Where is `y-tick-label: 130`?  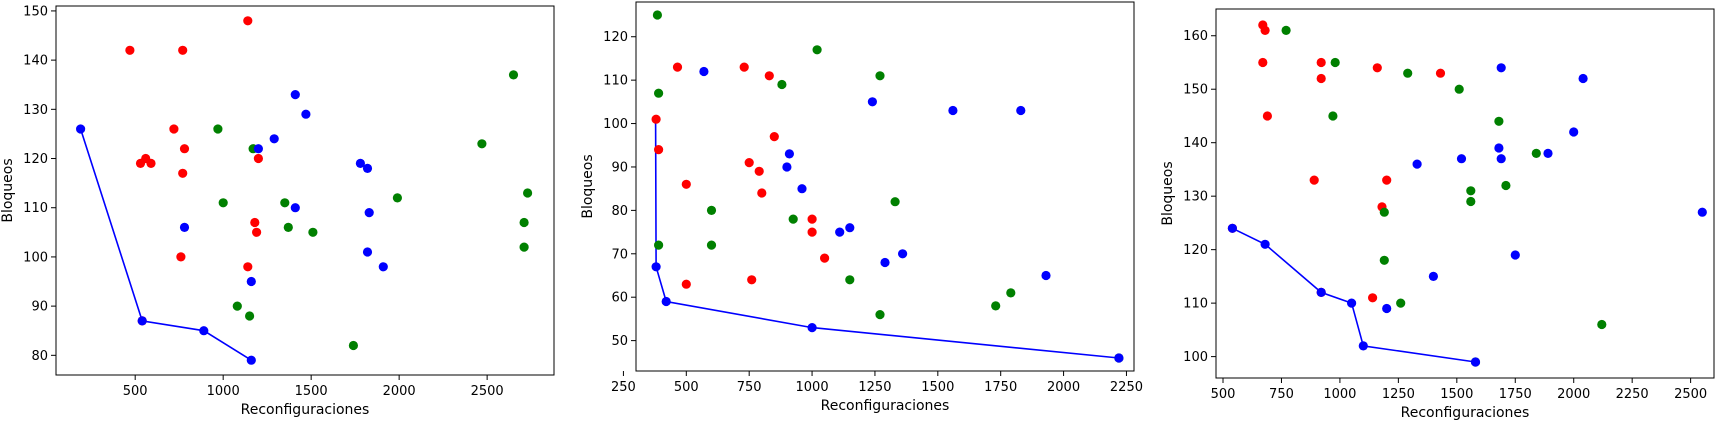 y-tick-label: 130 is located at coordinates (1195, 197).